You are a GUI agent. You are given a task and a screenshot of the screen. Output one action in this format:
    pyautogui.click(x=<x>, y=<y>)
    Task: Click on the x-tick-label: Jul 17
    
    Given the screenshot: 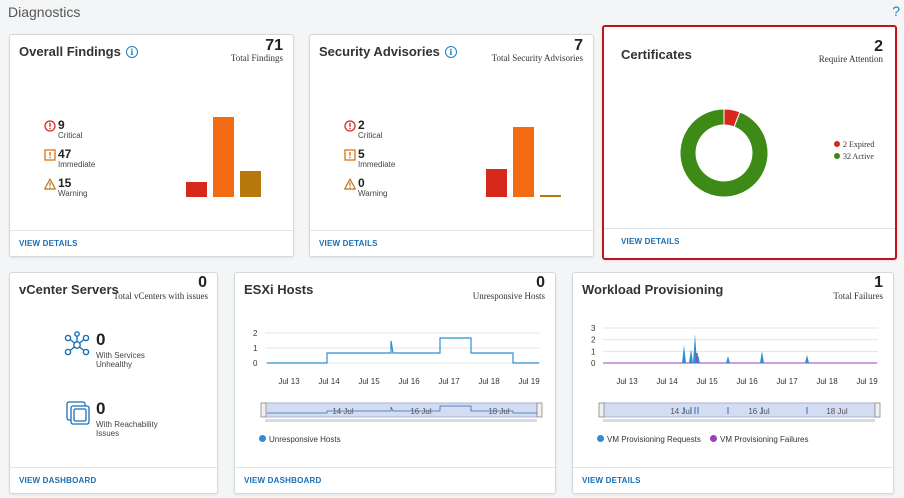 What is the action you would take?
    pyautogui.click(x=787, y=381)
    